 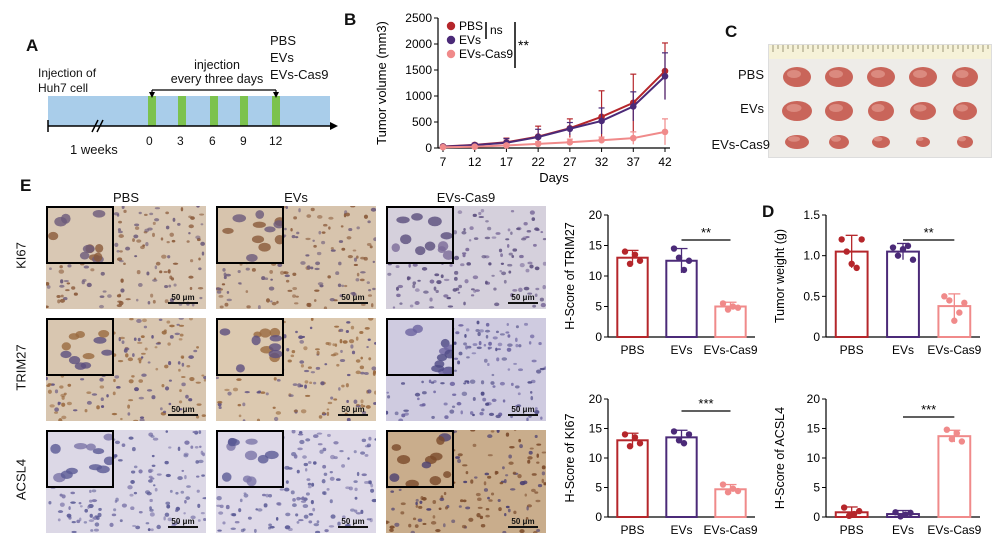 I want to click on panel-label-b: B, so click(x=350, y=19).